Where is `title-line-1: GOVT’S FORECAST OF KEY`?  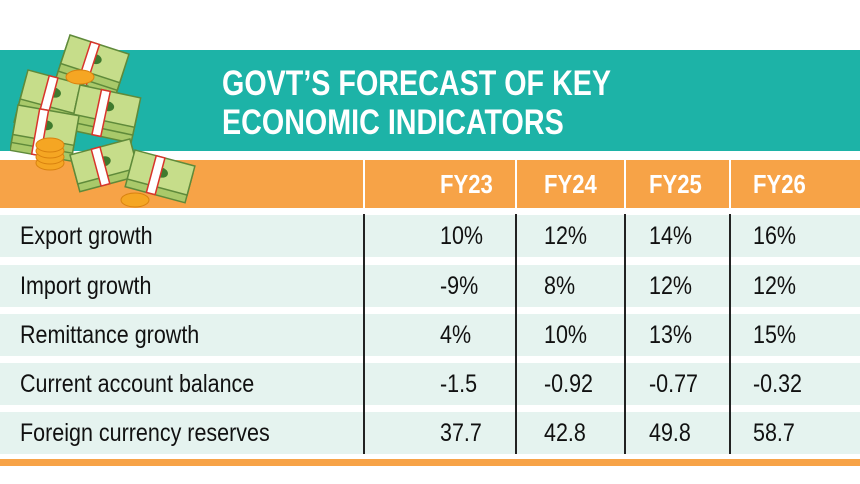 title-line-1: GOVT’S FORECAST OF KEY is located at coordinates (417, 83).